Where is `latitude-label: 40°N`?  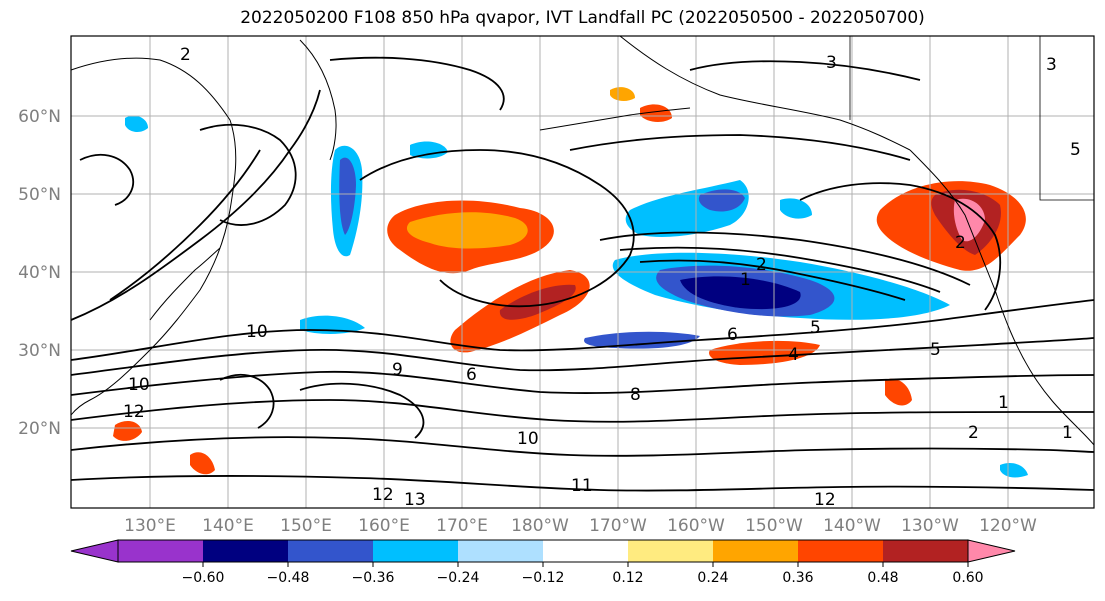 latitude-label: 40°N is located at coordinates (39, 273).